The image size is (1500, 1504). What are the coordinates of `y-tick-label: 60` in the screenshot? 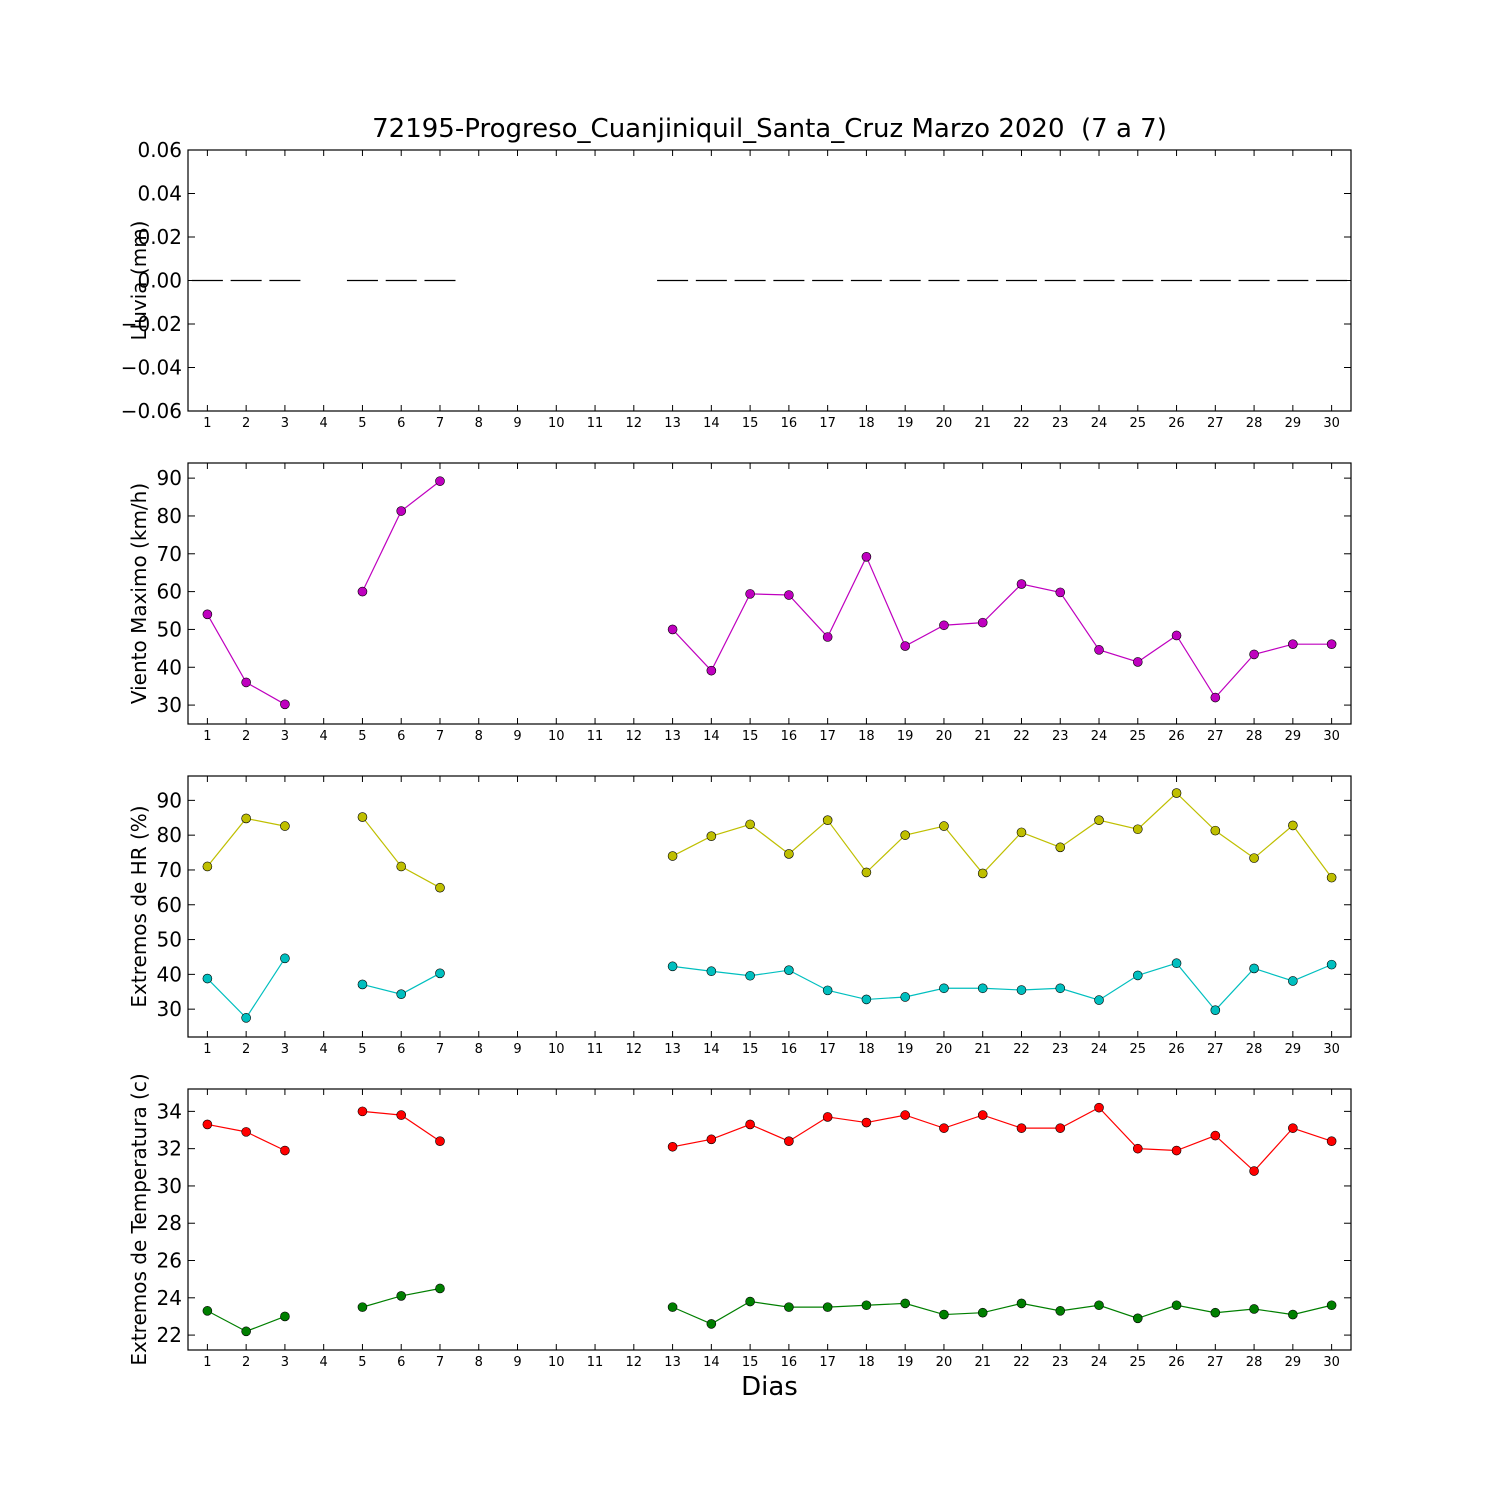 It's located at (169, 905).